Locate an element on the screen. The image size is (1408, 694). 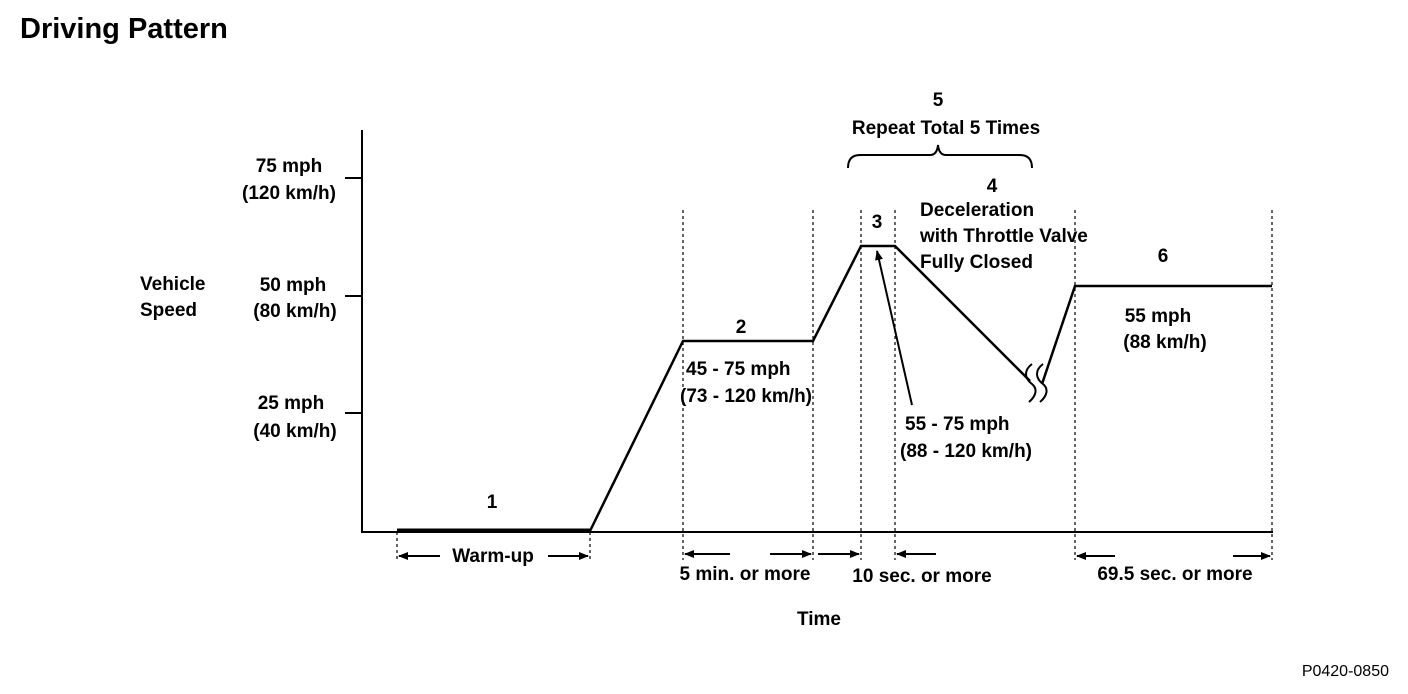
step-6-number: 6 is located at coordinates (1163, 256).